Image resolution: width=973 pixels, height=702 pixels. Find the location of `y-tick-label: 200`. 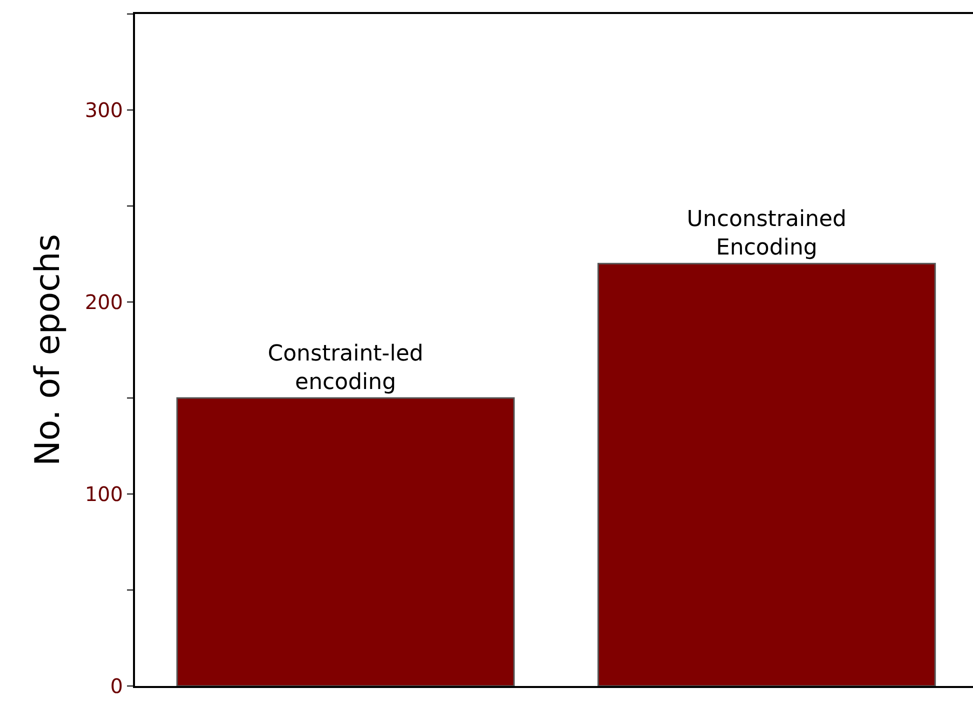

y-tick-label: 200 is located at coordinates (103, 302).